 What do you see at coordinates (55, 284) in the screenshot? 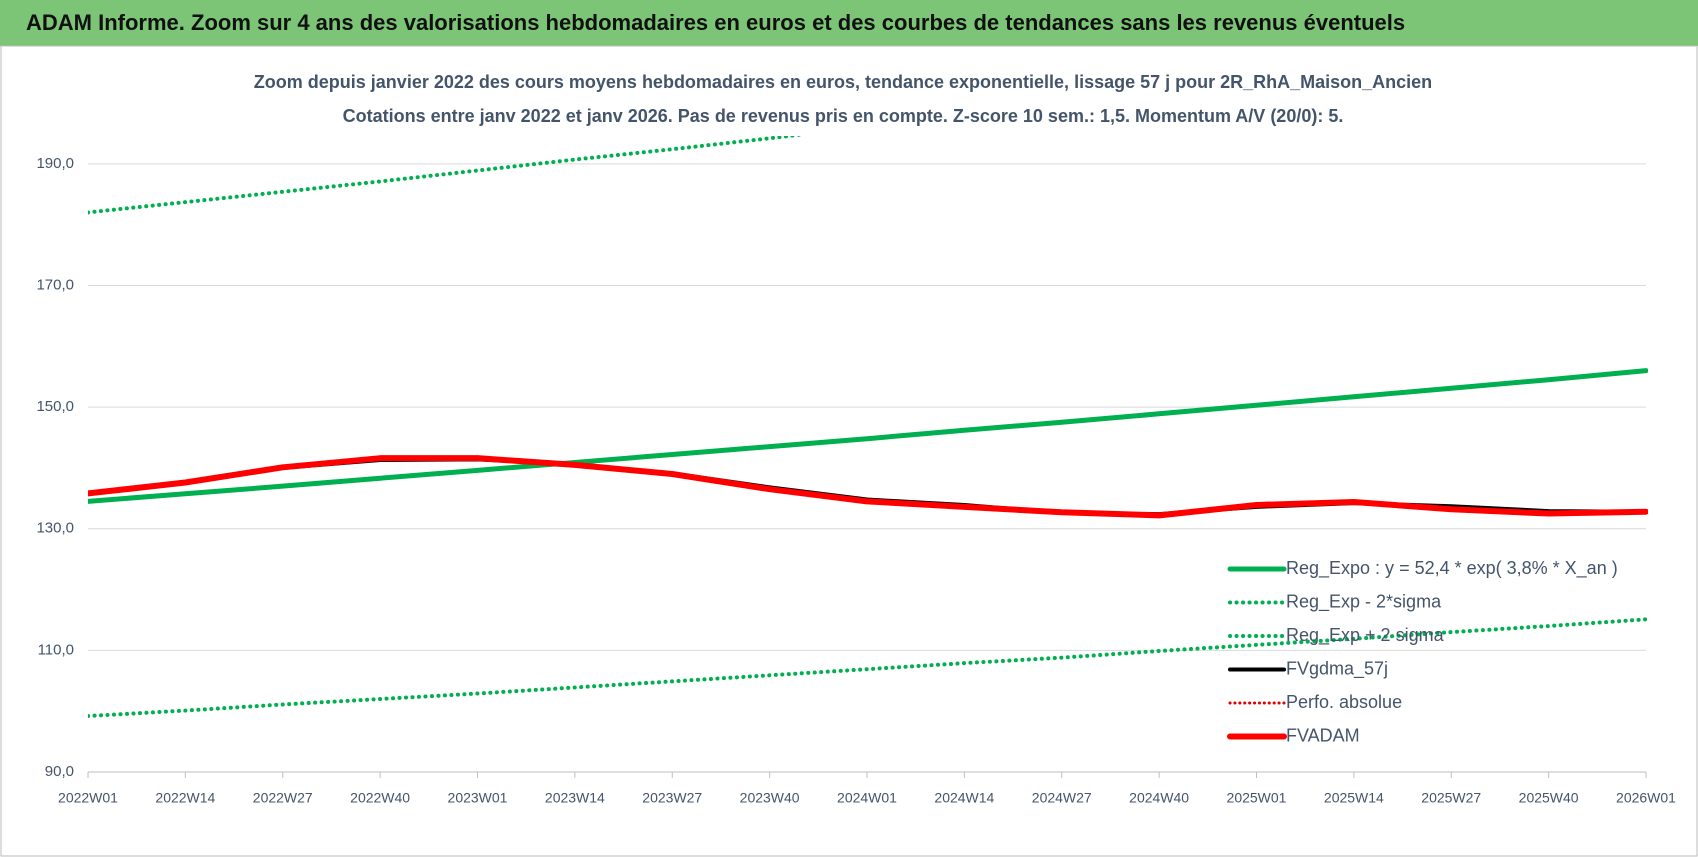
I see `y-tick-label: 170,0` at bounding box center [55, 284].